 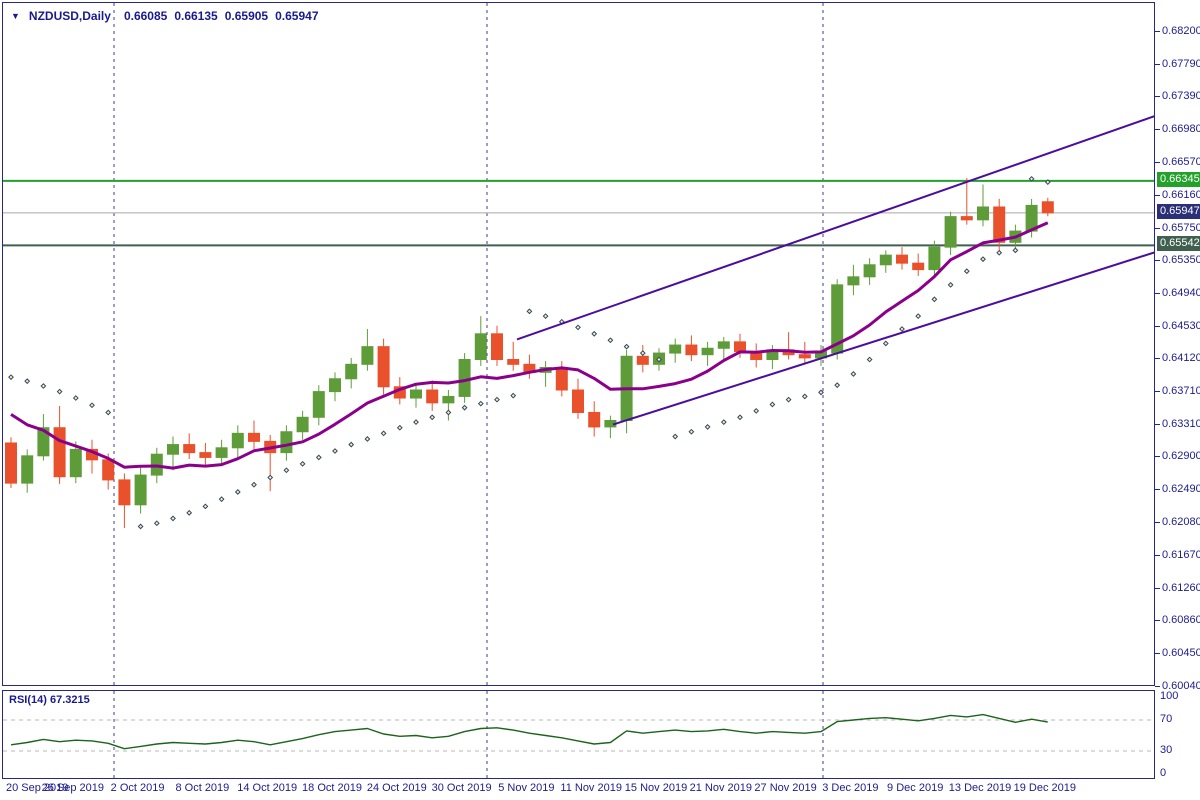 What do you see at coordinates (1181, 325) in the screenshot?
I see `price-tick-label: 0.64530` at bounding box center [1181, 325].